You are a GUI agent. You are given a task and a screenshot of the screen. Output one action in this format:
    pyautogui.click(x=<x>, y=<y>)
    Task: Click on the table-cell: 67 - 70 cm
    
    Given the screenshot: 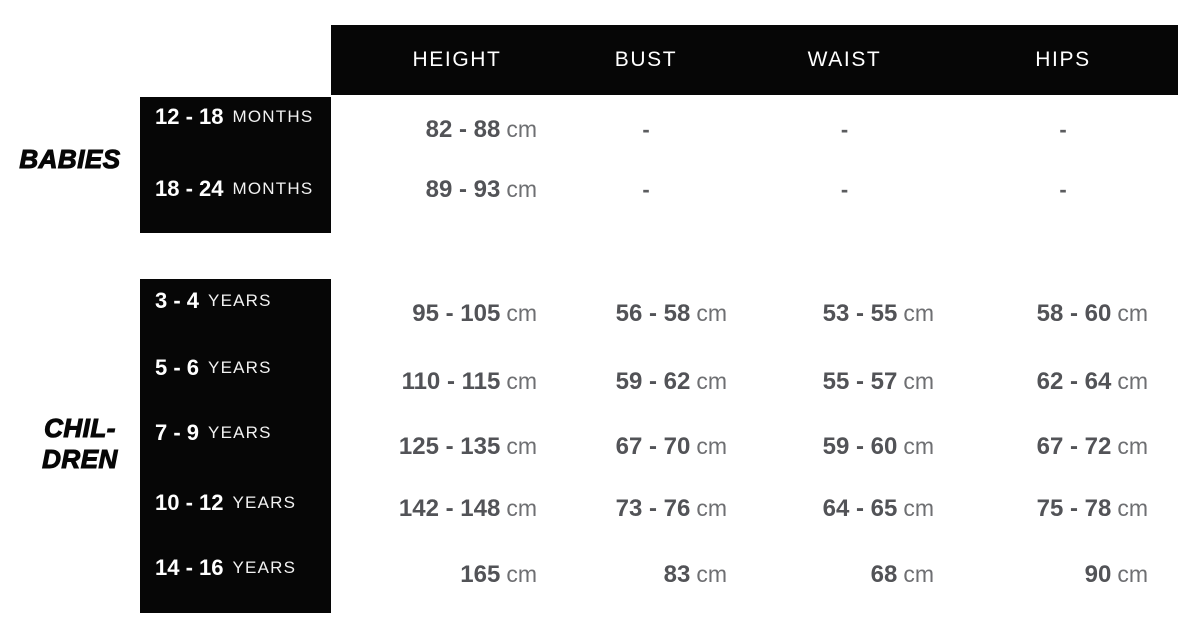 What is the action you would take?
    pyautogui.click(x=646, y=447)
    